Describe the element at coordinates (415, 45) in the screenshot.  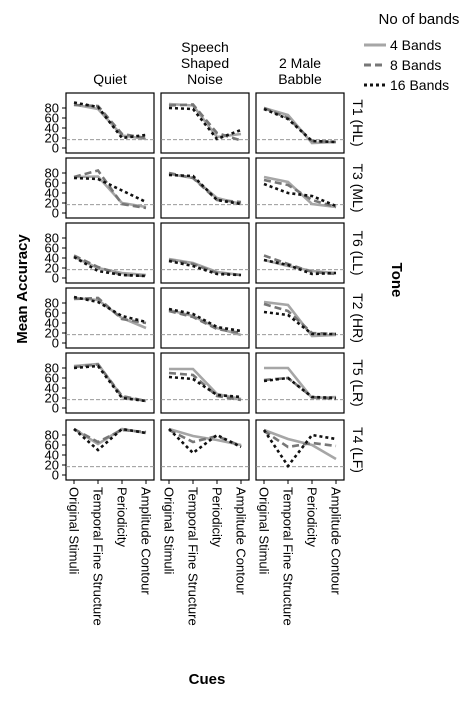
I see `legend-label-1: 4 Bands` at that location.